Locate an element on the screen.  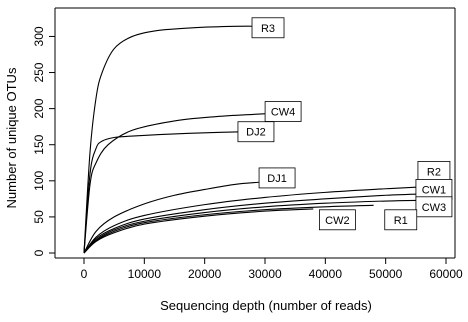
y-tick-label: 100 is located at coordinates (39, 180).